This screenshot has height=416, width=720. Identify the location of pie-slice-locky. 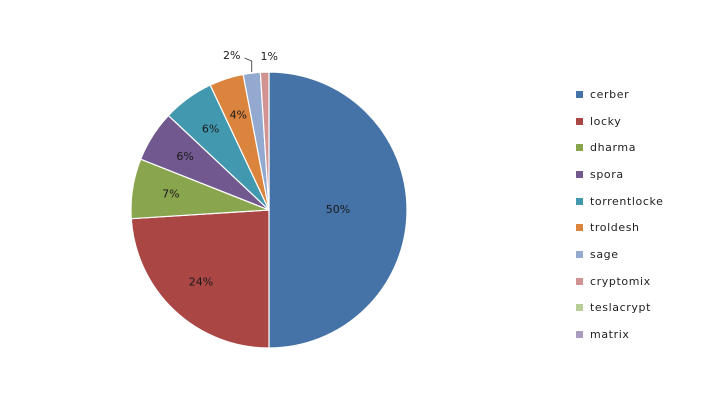
(200, 279).